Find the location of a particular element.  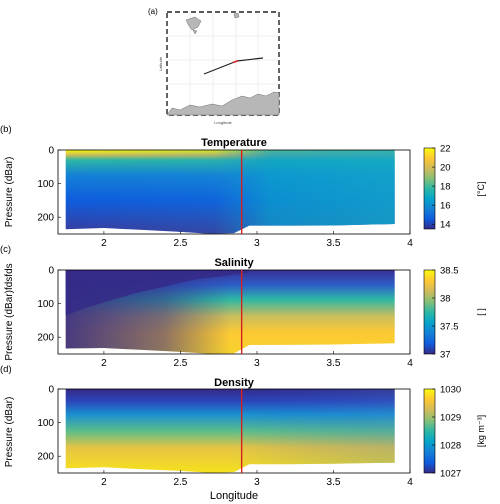

temperature-axes is located at coordinates (234, 192).